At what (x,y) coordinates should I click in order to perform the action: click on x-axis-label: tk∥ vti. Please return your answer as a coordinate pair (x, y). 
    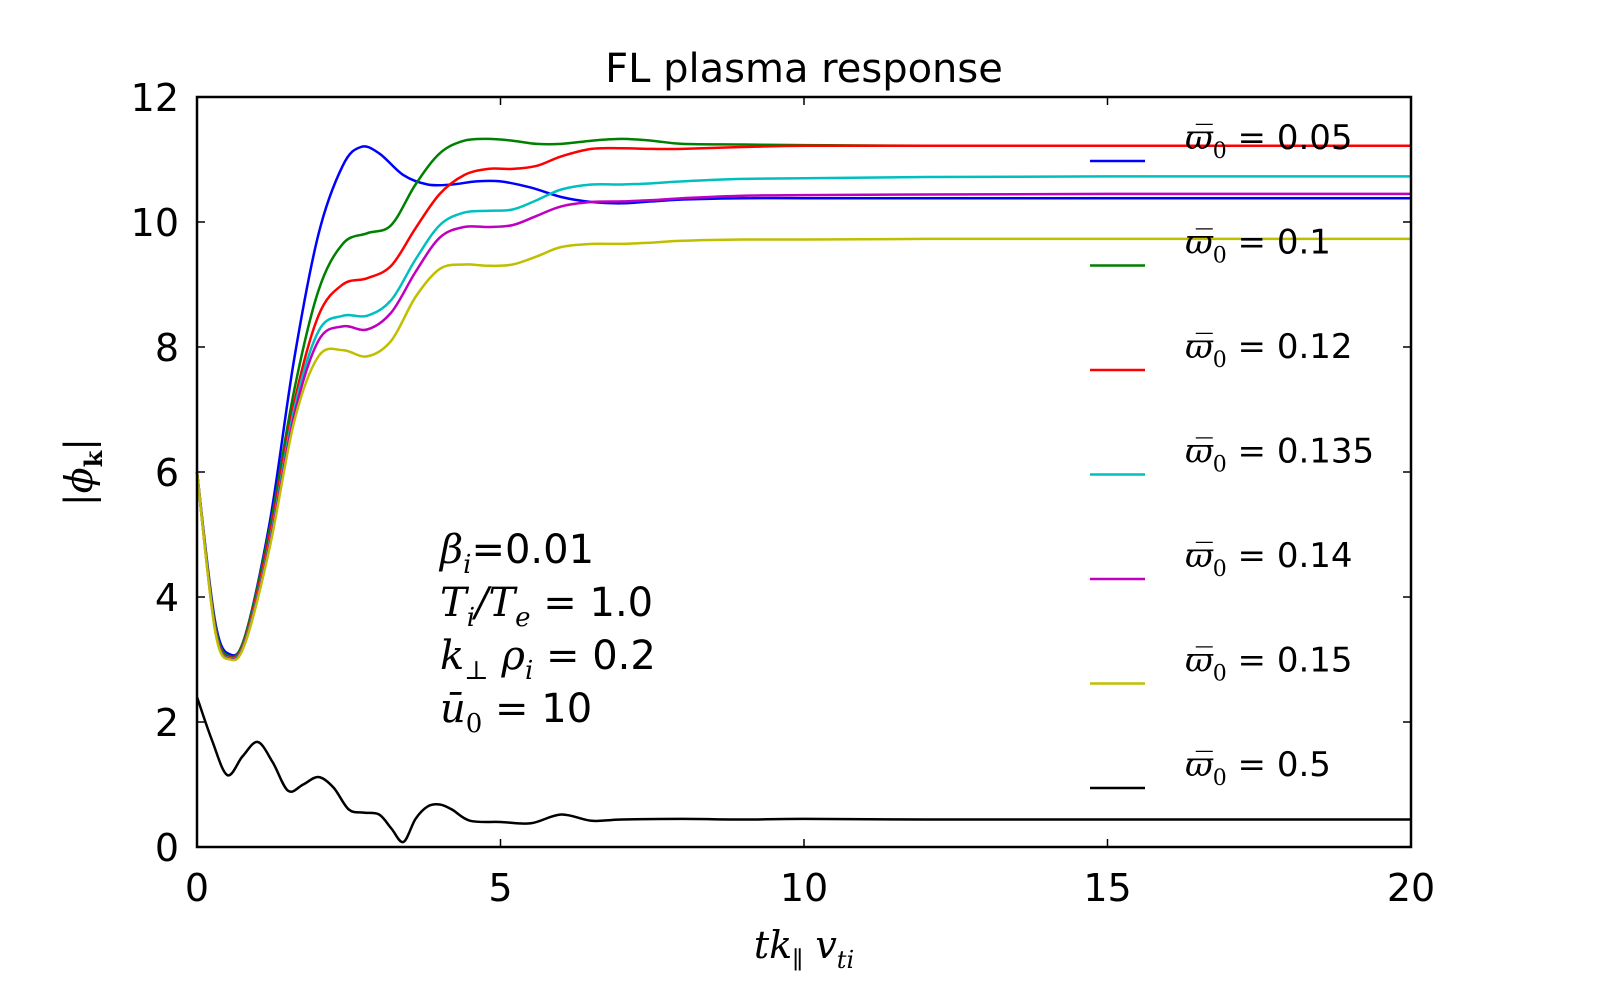
    Looking at the image, I should click on (804, 948).